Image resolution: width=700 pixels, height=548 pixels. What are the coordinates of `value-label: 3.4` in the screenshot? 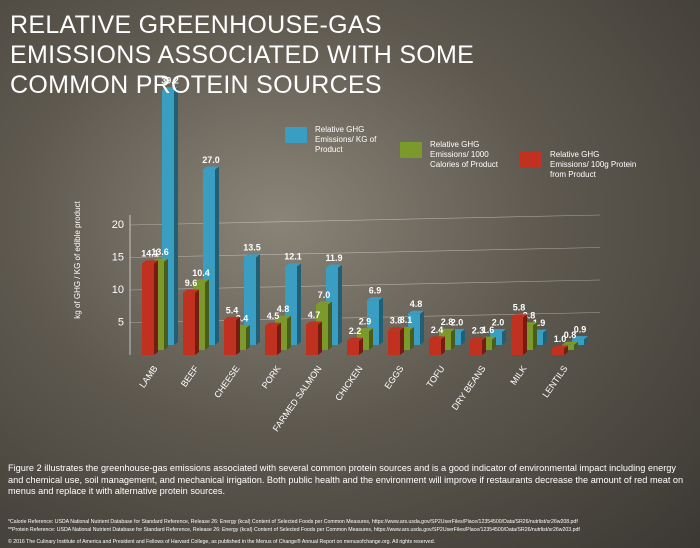 It's located at (242, 318).